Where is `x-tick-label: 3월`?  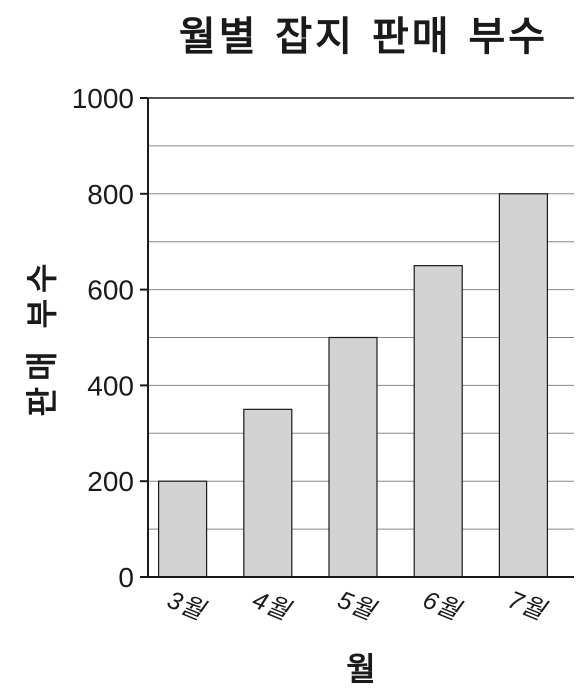 x-tick-label: 3월 is located at coordinates (186, 606).